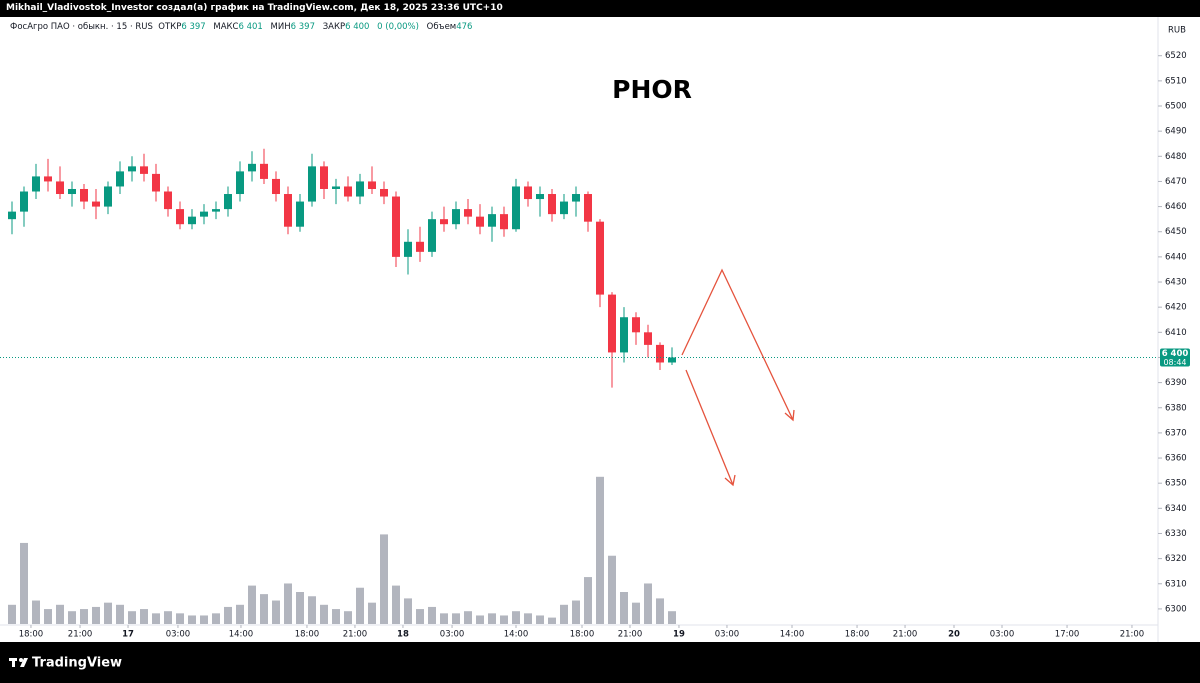 The width and height of the screenshot is (1200, 683). What do you see at coordinates (1176, 584) in the screenshot?
I see `y-tick-label: 6310` at bounding box center [1176, 584].